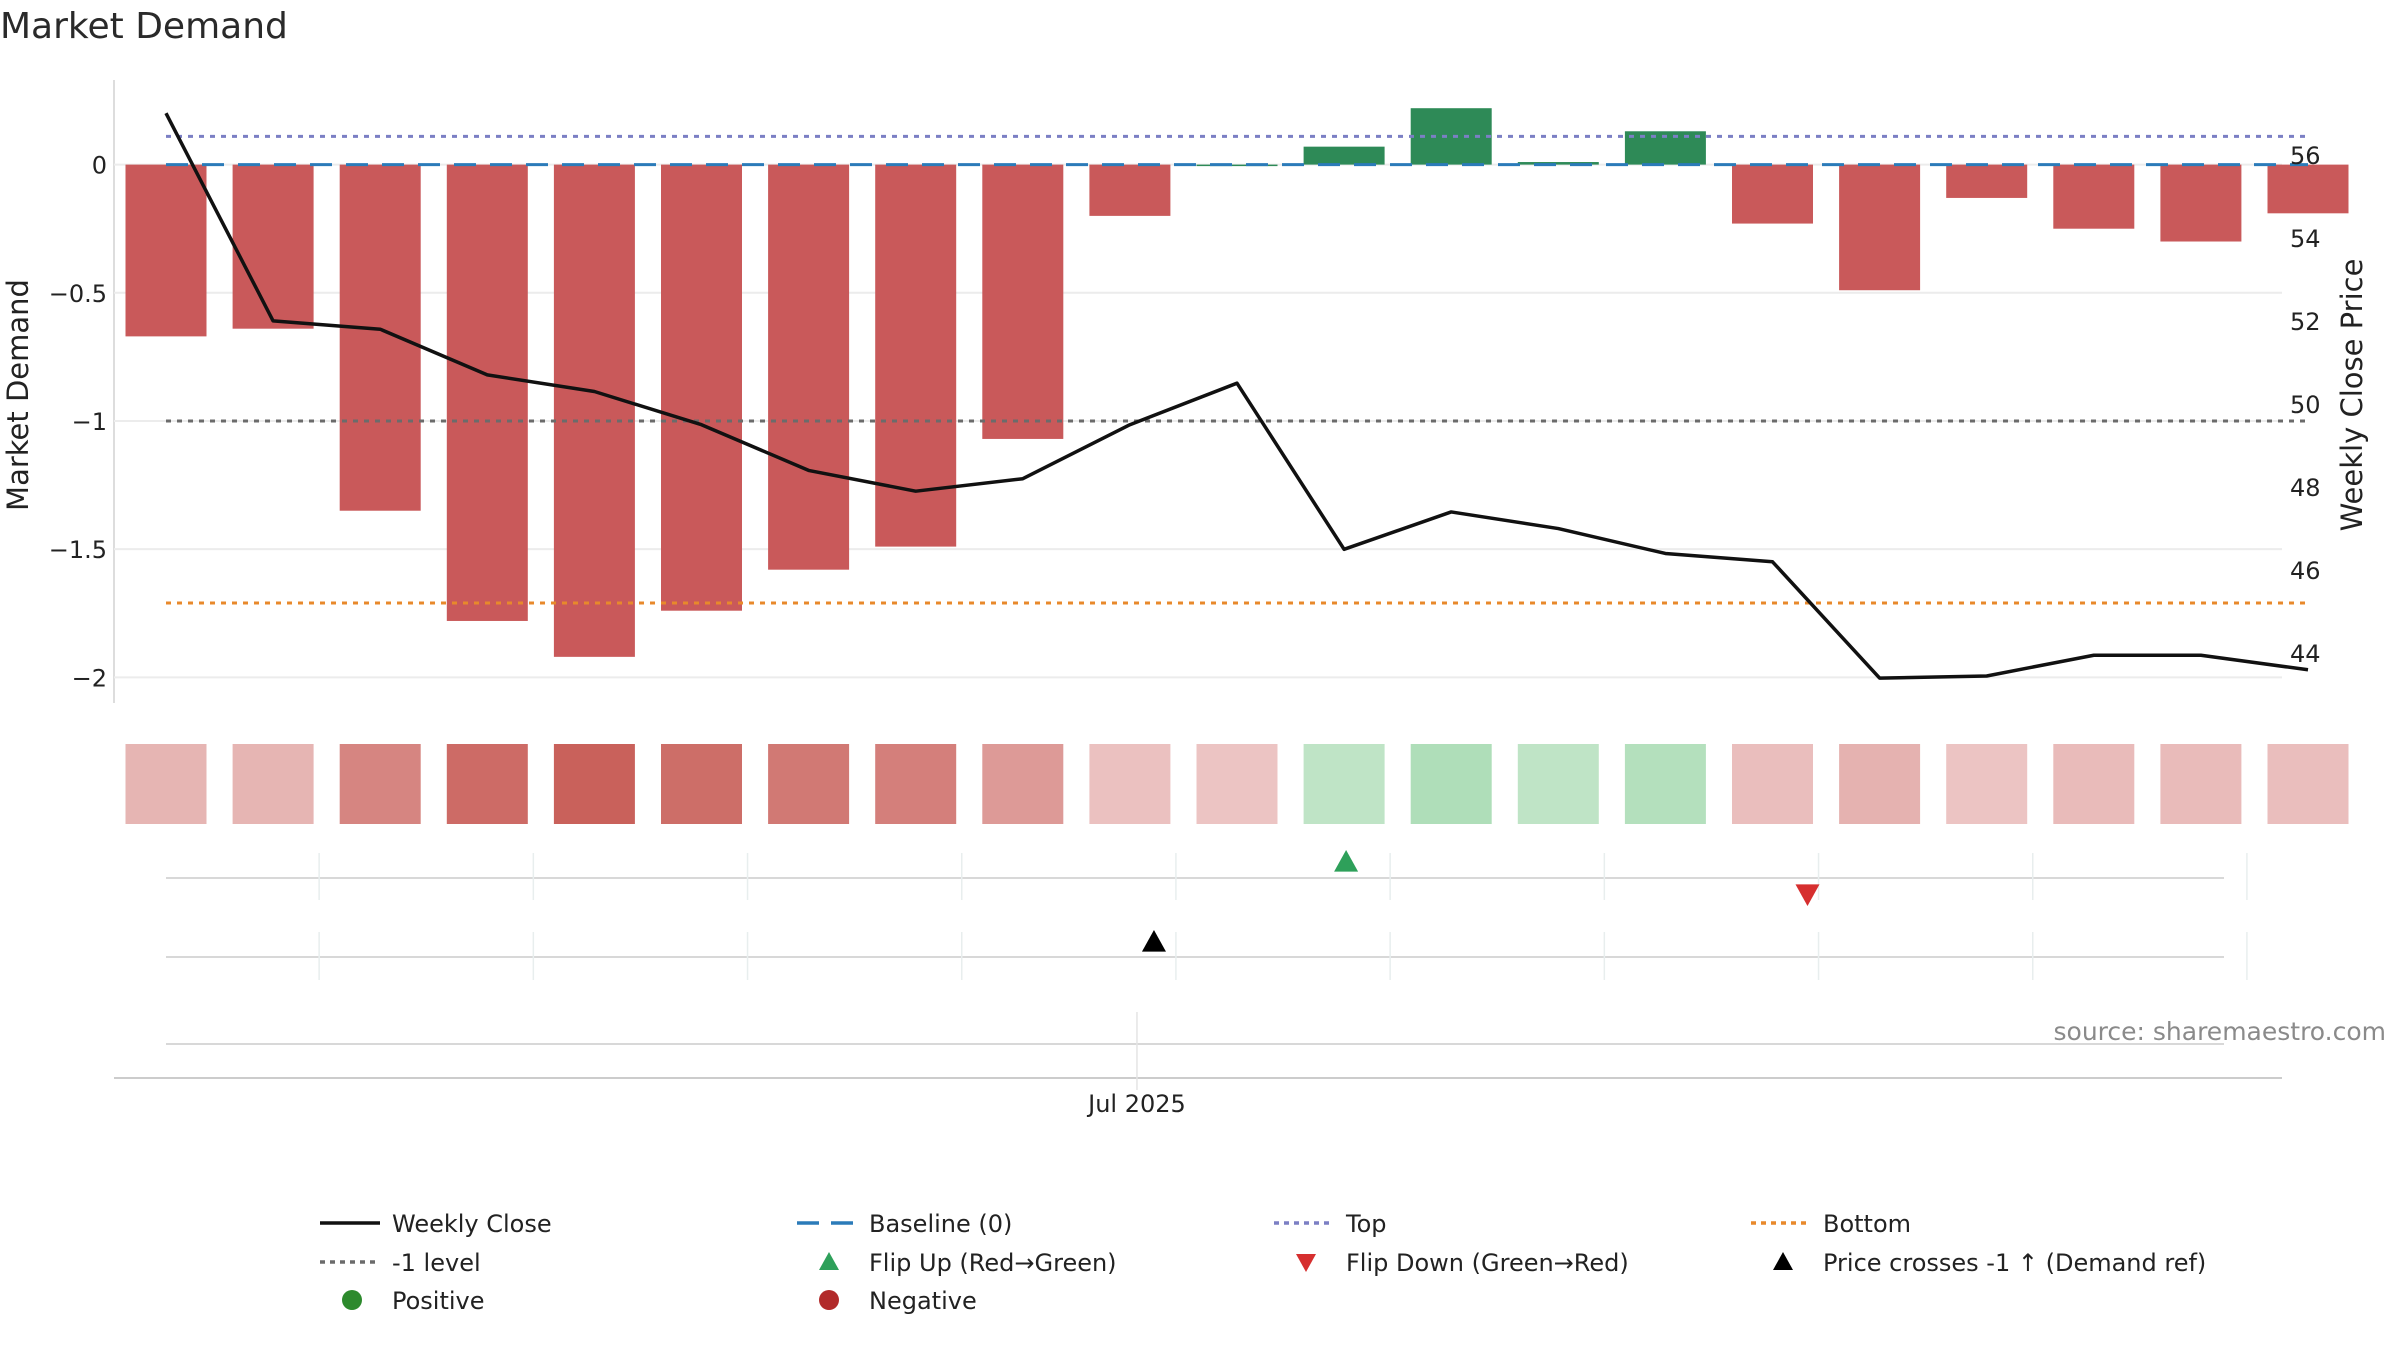 The width and height of the screenshot is (2400, 1350). Describe the element at coordinates (78, 294) in the screenshot. I see `y-tick-label: −0.5` at that location.